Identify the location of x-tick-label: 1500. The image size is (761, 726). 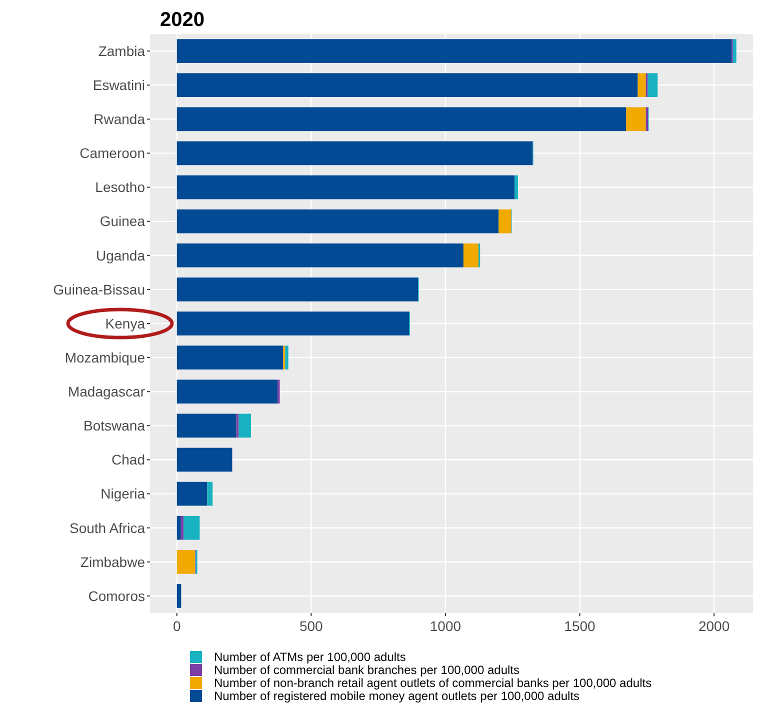
(580, 626).